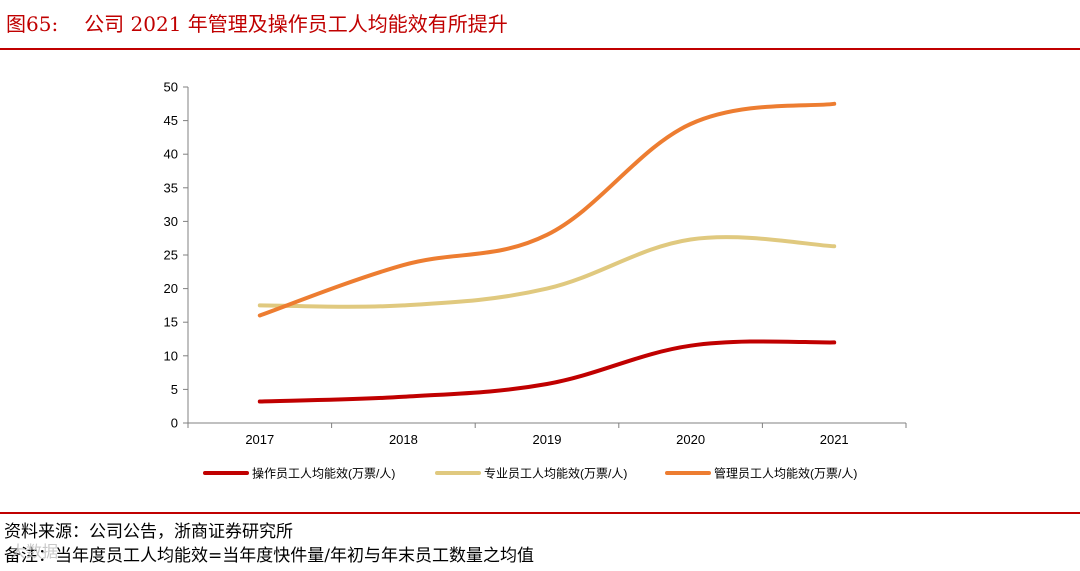 This screenshot has width=1080, height=571. Describe the element at coordinates (259, 439) in the screenshot. I see `x-tick-label: 2017` at that location.